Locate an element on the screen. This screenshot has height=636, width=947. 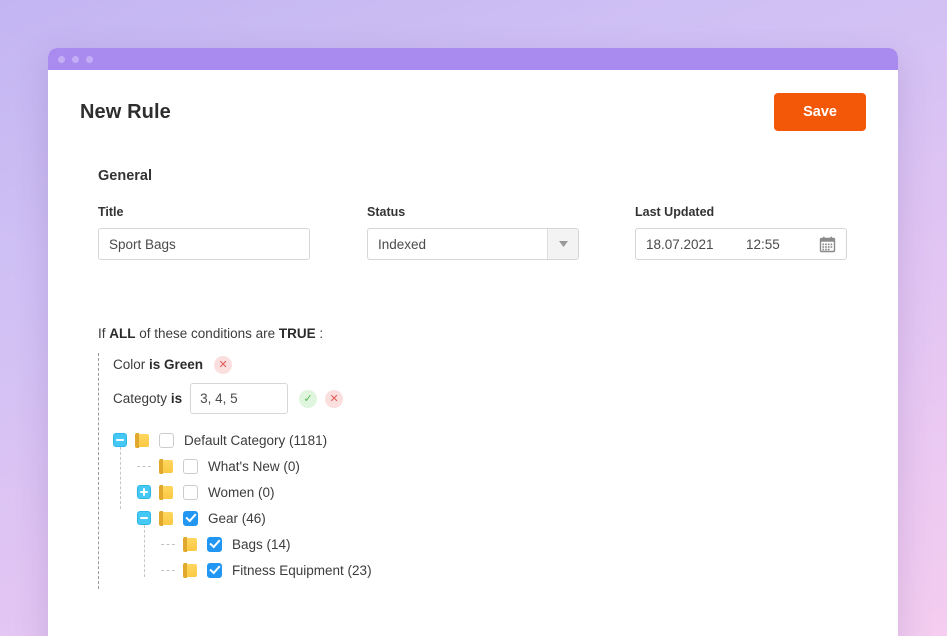
last-updated-label: Last Updated is located at coordinates (675, 212).